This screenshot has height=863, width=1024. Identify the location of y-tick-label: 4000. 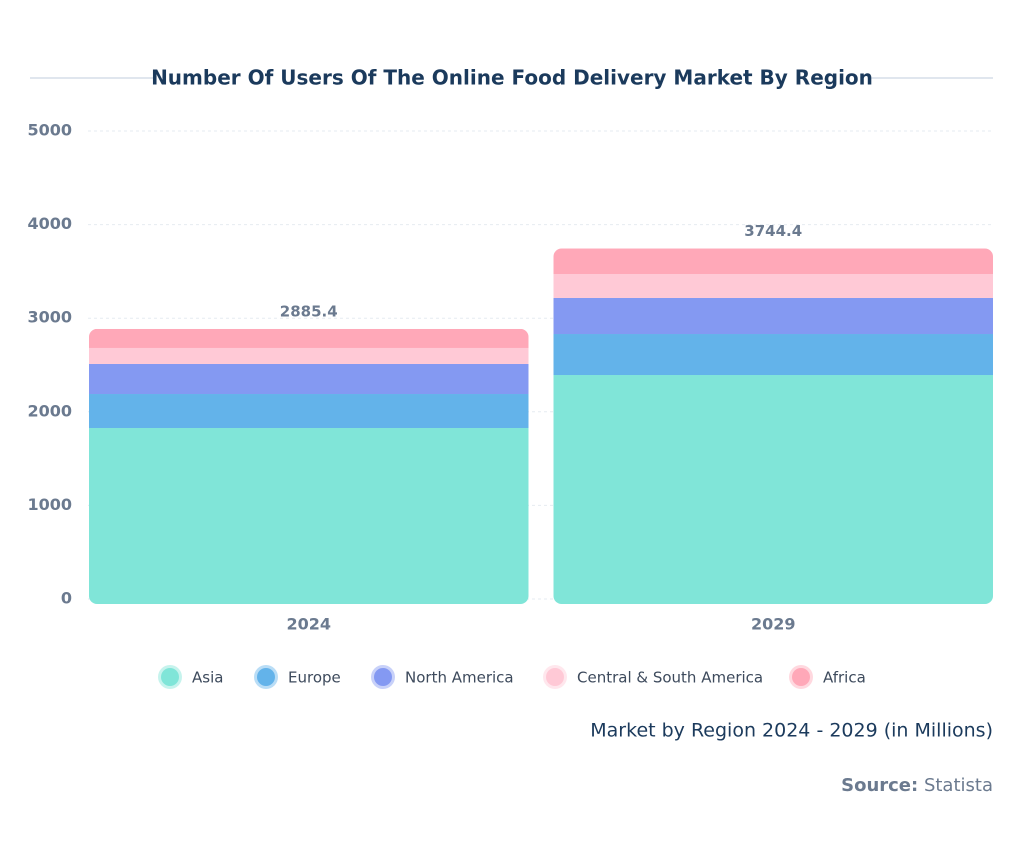
(49, 223).